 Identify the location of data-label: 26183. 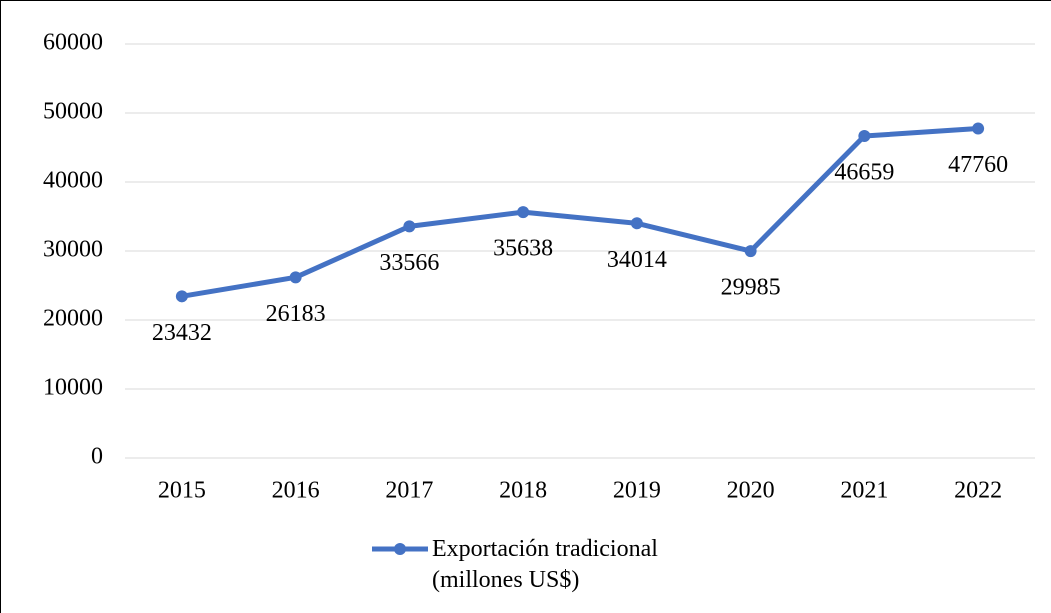
(296, 314).